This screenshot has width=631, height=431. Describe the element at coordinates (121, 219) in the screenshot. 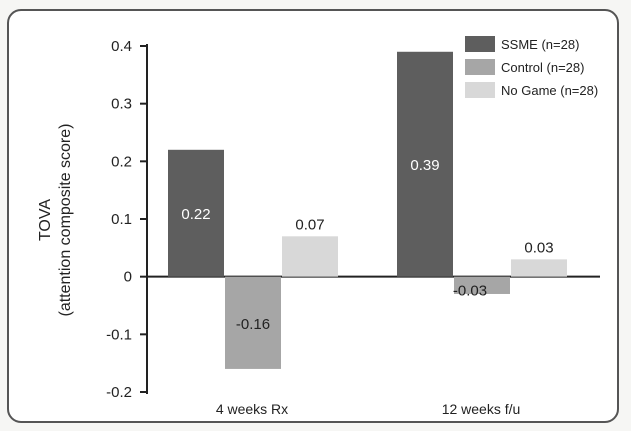

I see `y-tick-label: 0.1` at that location.